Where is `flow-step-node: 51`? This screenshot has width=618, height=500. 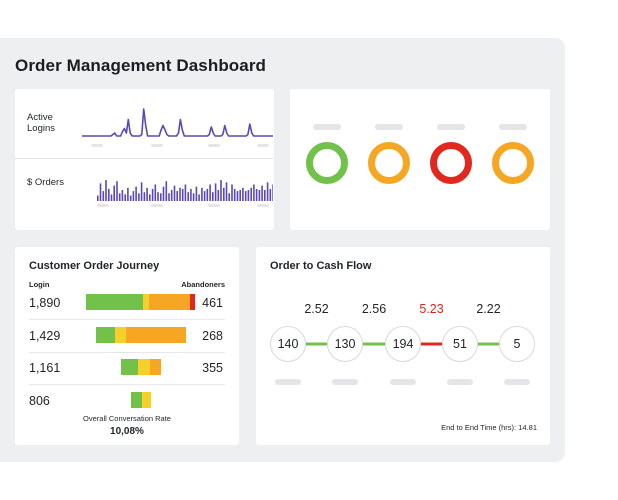 flow-step-node: 51 is located at coordinates (460, 344).